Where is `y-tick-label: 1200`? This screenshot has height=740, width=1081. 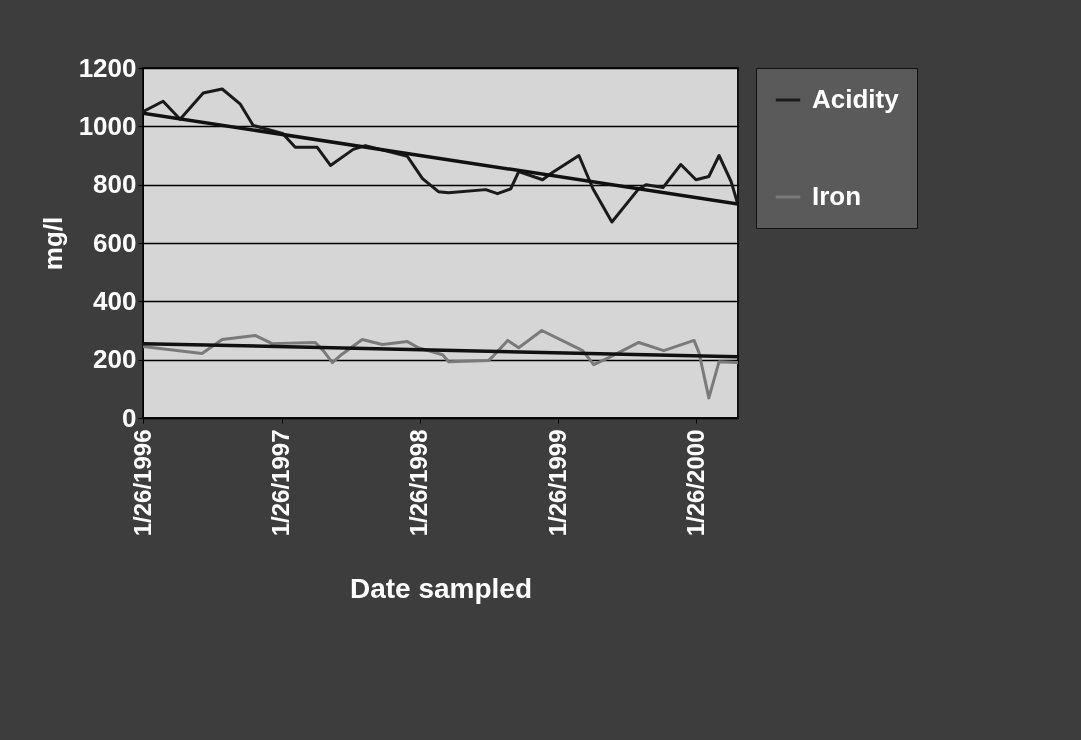 y-tick-label: 1200 is located at coordinates (107, 67).